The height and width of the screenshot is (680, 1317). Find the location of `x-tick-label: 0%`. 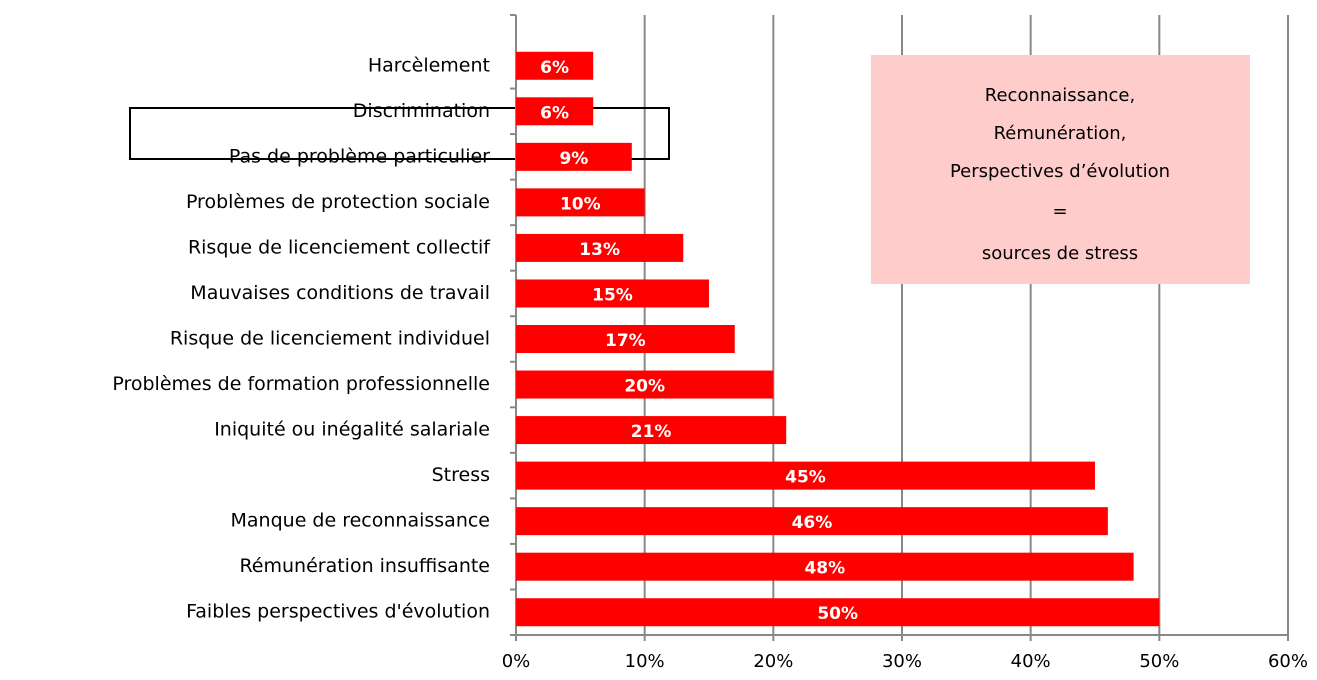

x-tick-label: 0% is located at coordinates (516, 661).